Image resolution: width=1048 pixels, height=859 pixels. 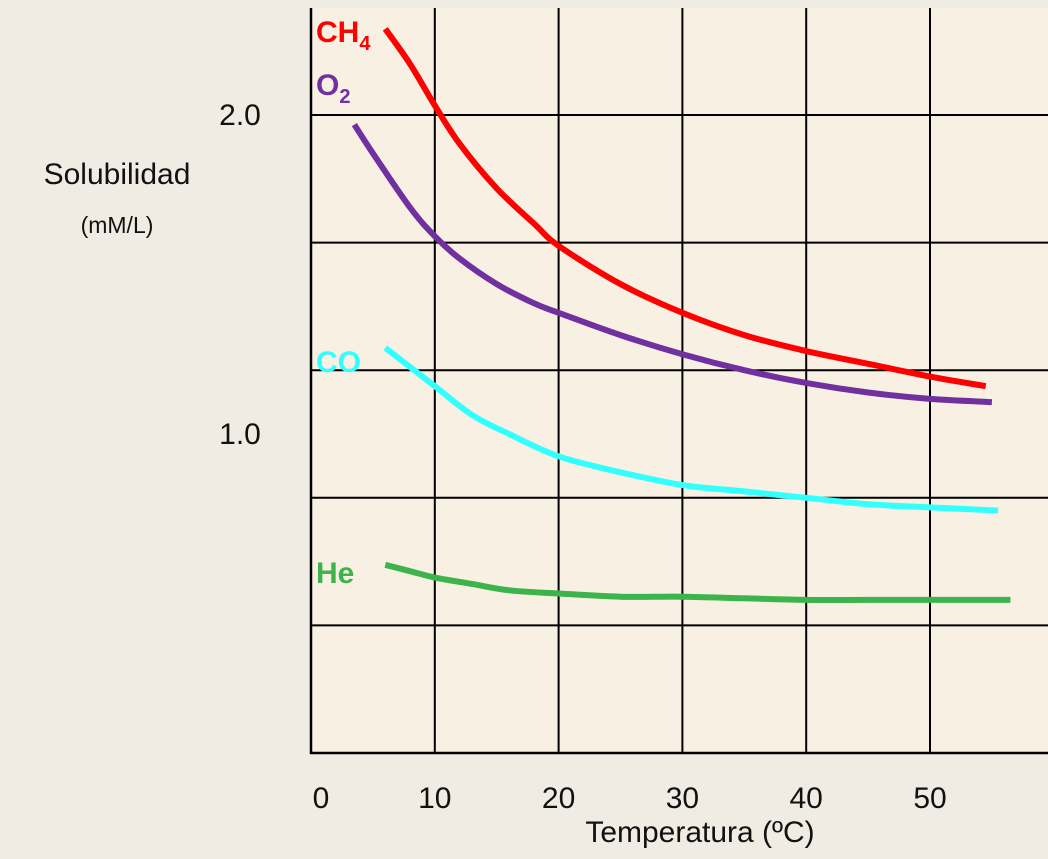 I want to click on series-line-co, so click(x=691, y=429).